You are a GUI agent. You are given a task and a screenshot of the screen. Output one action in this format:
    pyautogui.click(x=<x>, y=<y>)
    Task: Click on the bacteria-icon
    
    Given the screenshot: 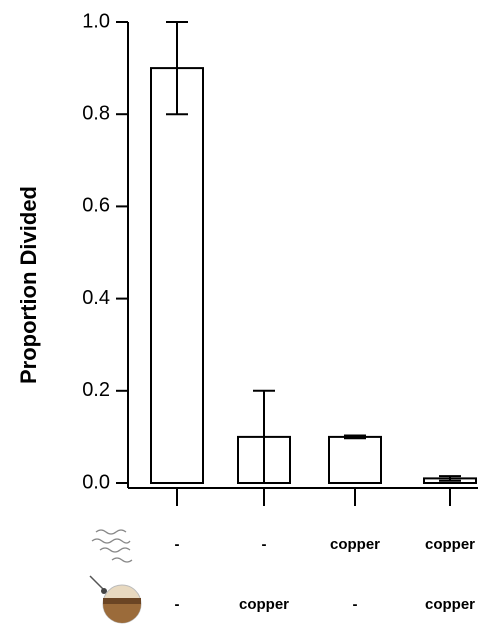 What is the action you would take?
    pyautogui.click(x=112, y=546)
    